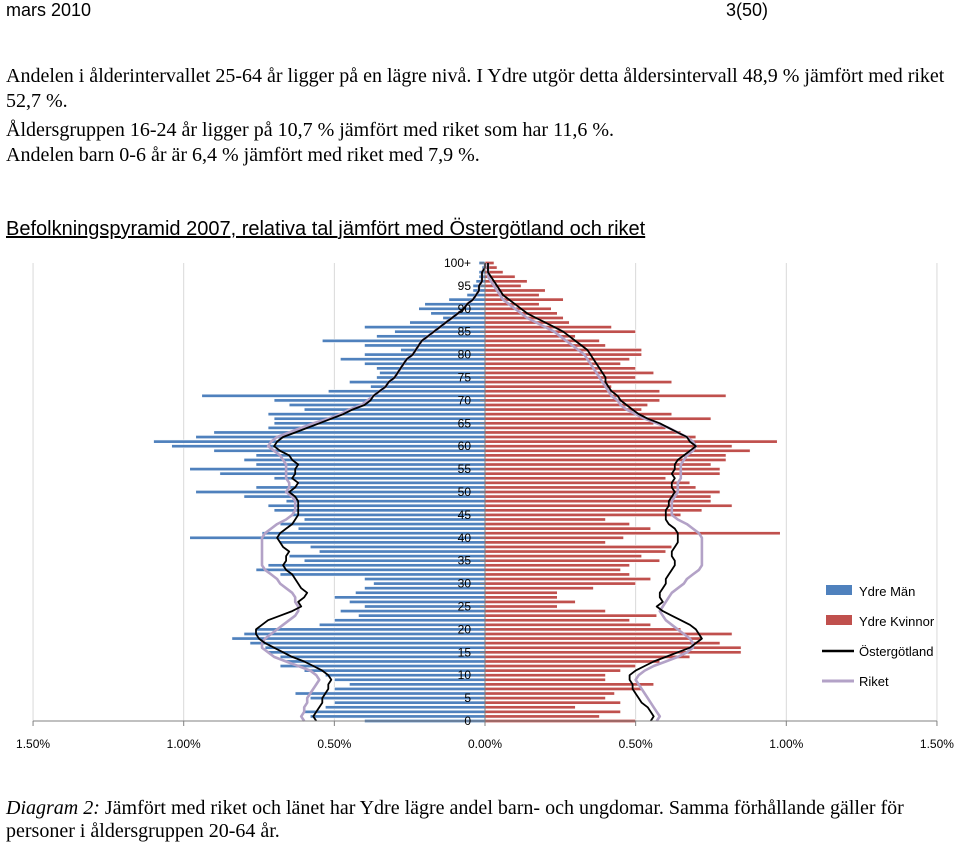 The image size is (960, 849). What do you see at coordinates (465, 629) in the screenshot?
I see `y-tick-label: 20` at bounding box center [465, 629].